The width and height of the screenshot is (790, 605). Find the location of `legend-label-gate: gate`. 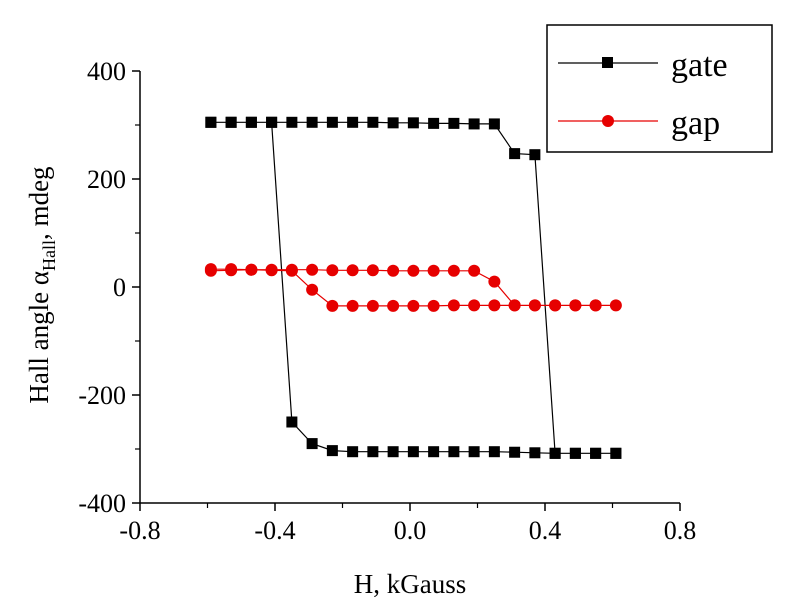

legend-label-gate: gate is located at coordinates (699, 65).